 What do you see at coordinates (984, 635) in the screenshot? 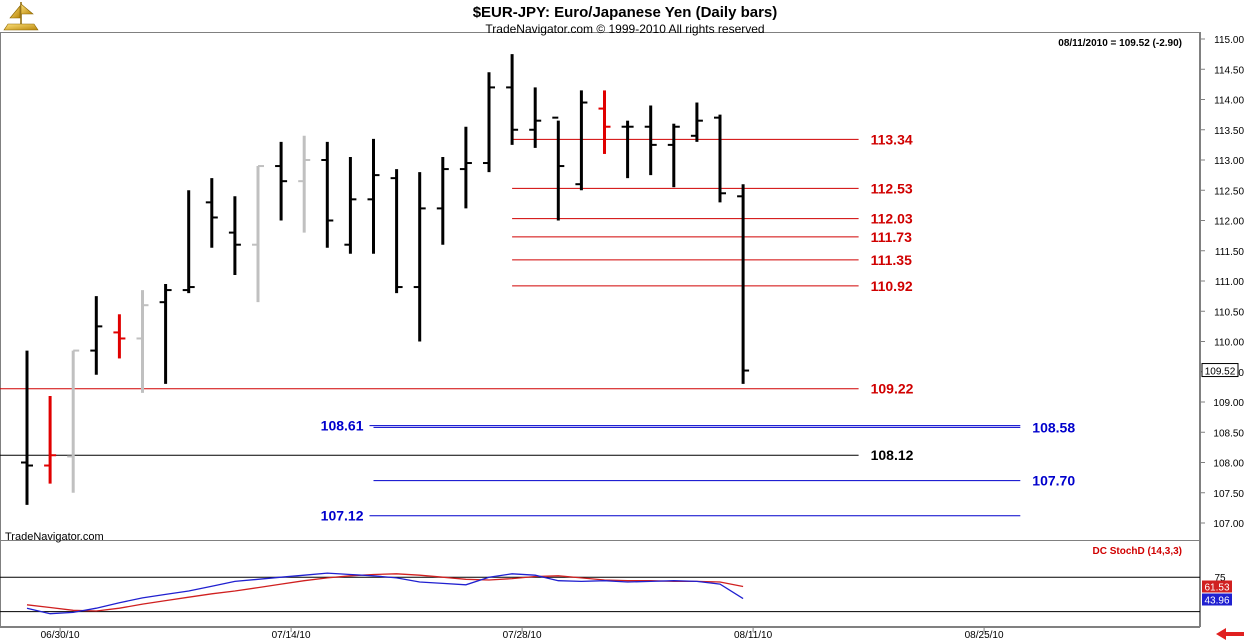
I see `x-tick-label: 08/25/10` at bounding box center [984, 635].